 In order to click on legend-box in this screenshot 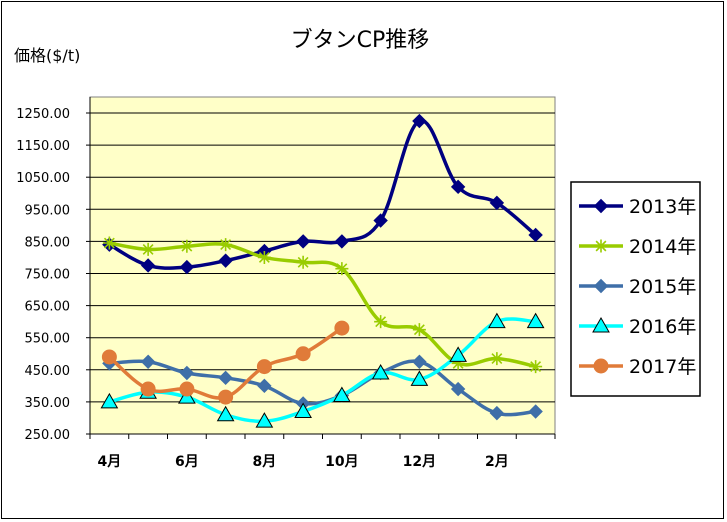, I will do `click(635, 289)`.